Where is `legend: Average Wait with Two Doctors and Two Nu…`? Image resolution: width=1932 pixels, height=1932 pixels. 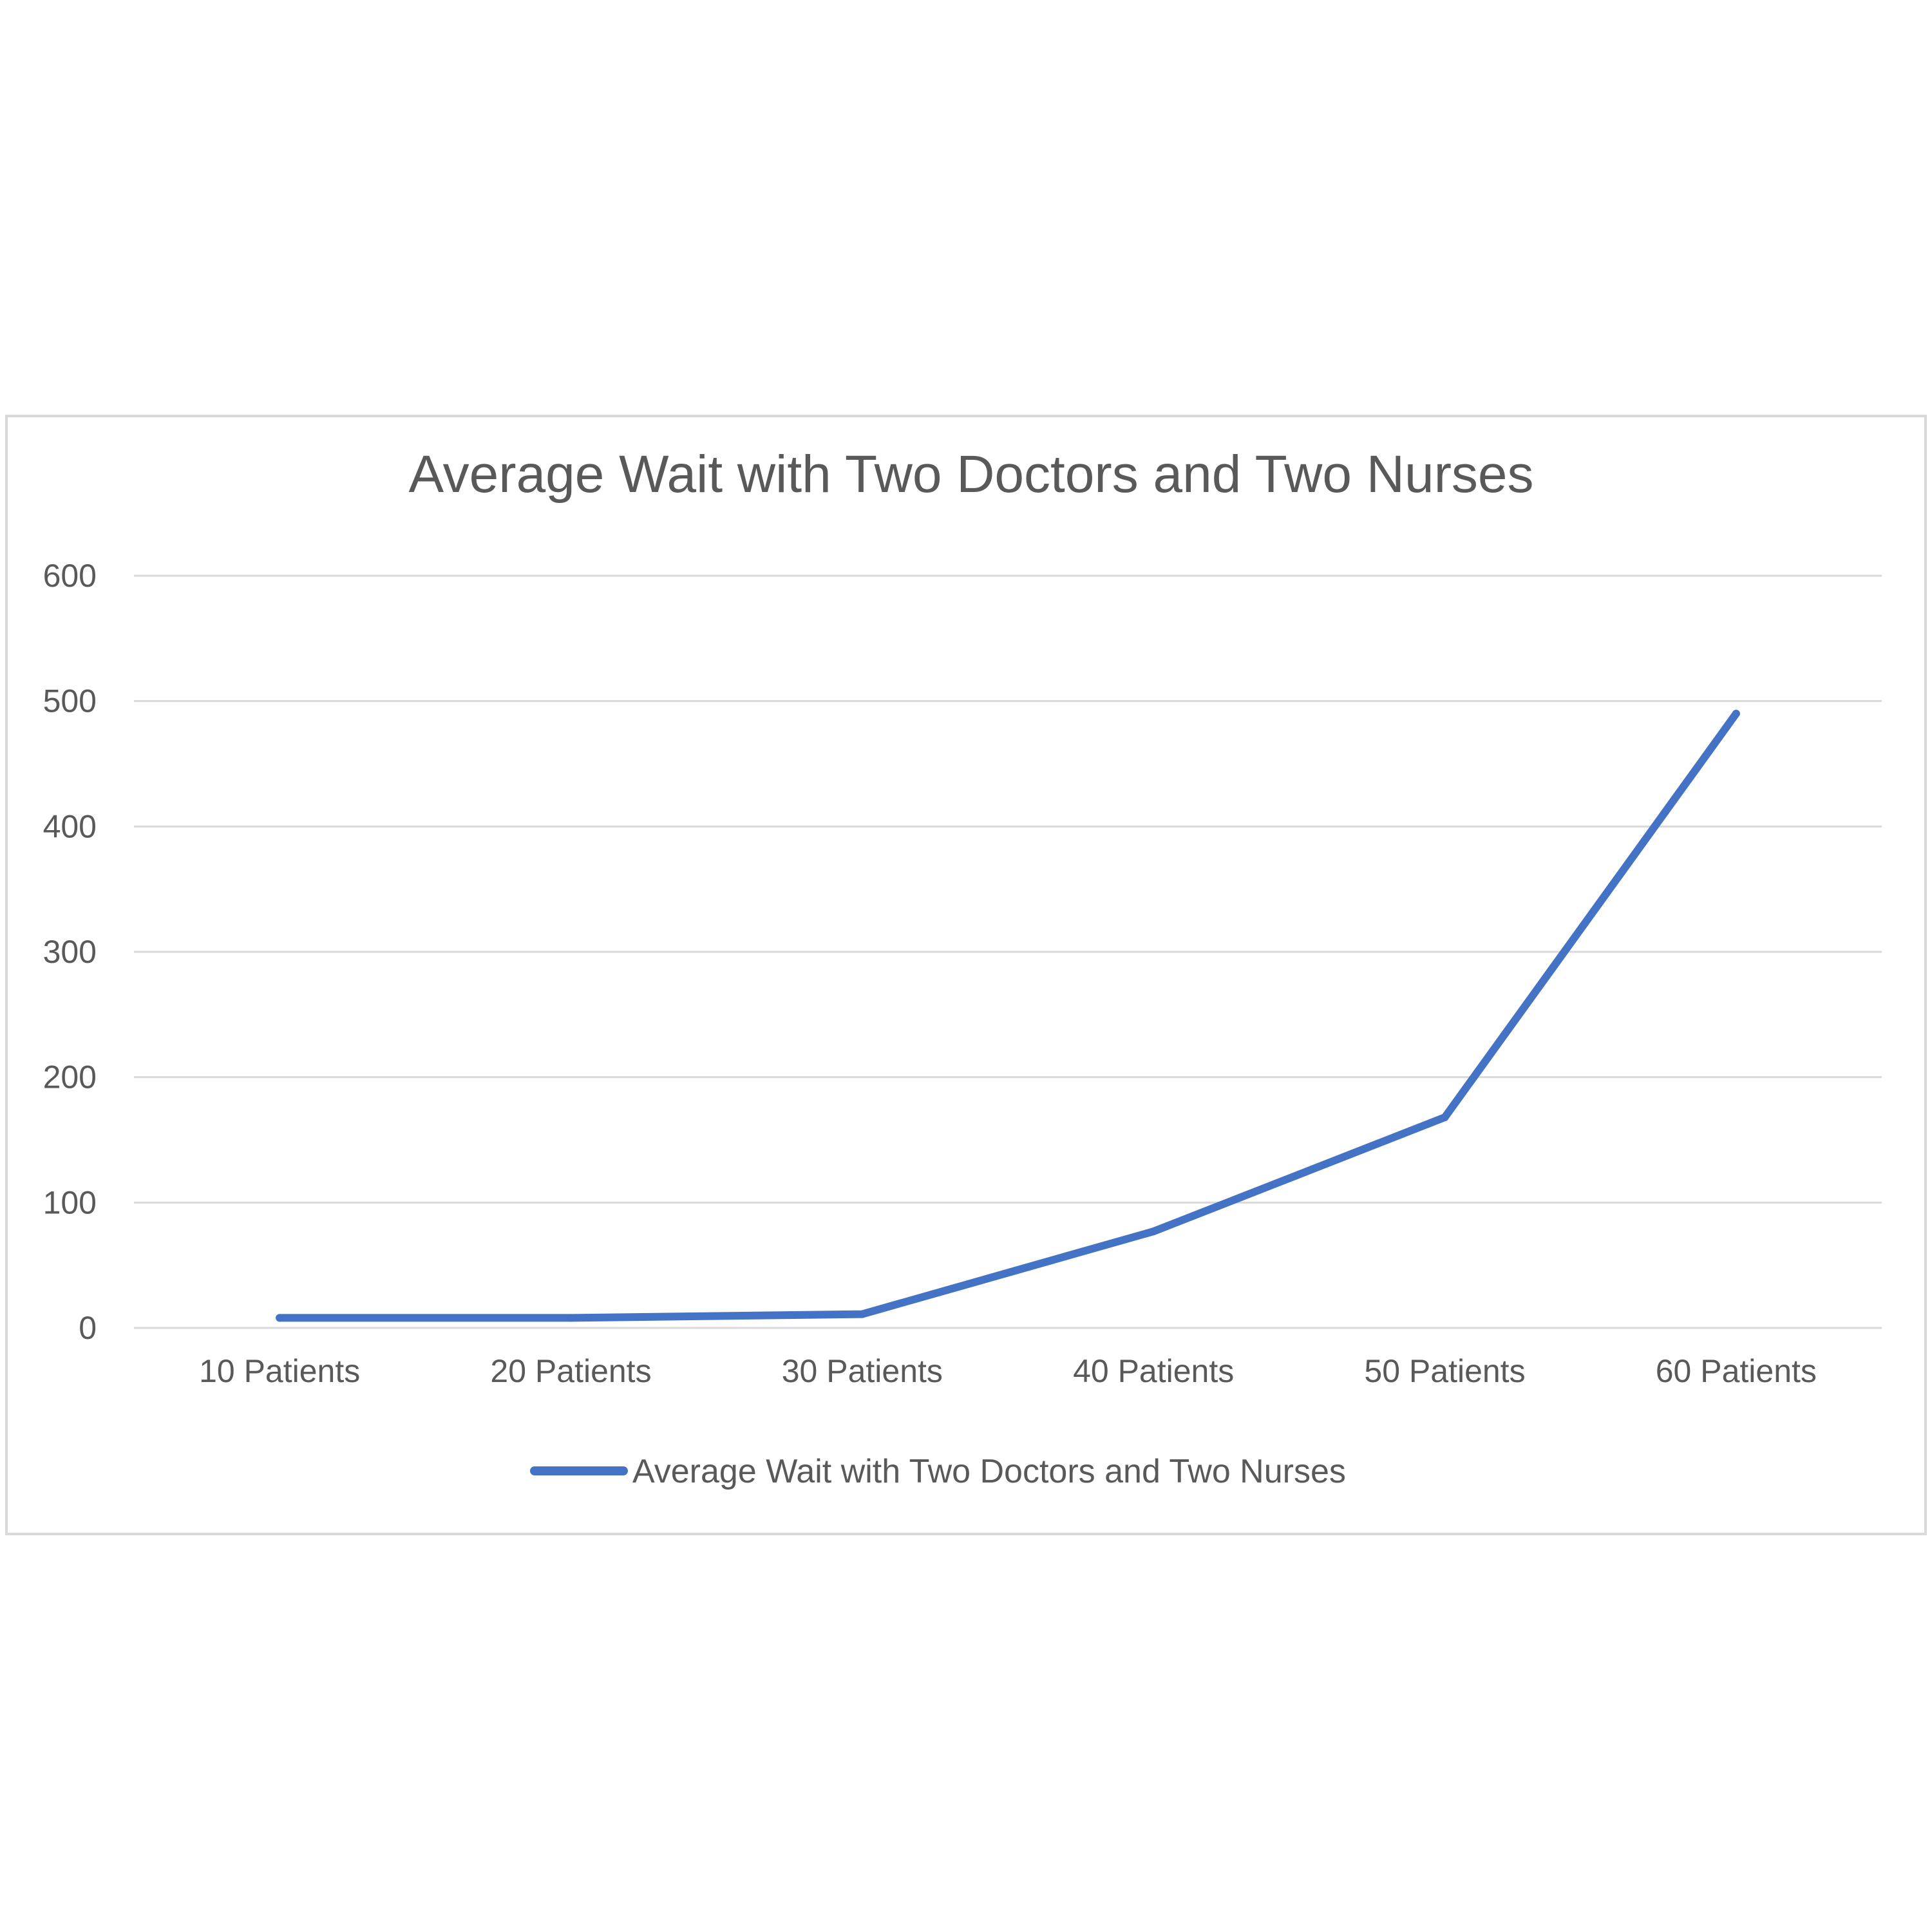 legend: Average Wait with Two Doctors and Two Nu… is located at coordinates (938, 1471).